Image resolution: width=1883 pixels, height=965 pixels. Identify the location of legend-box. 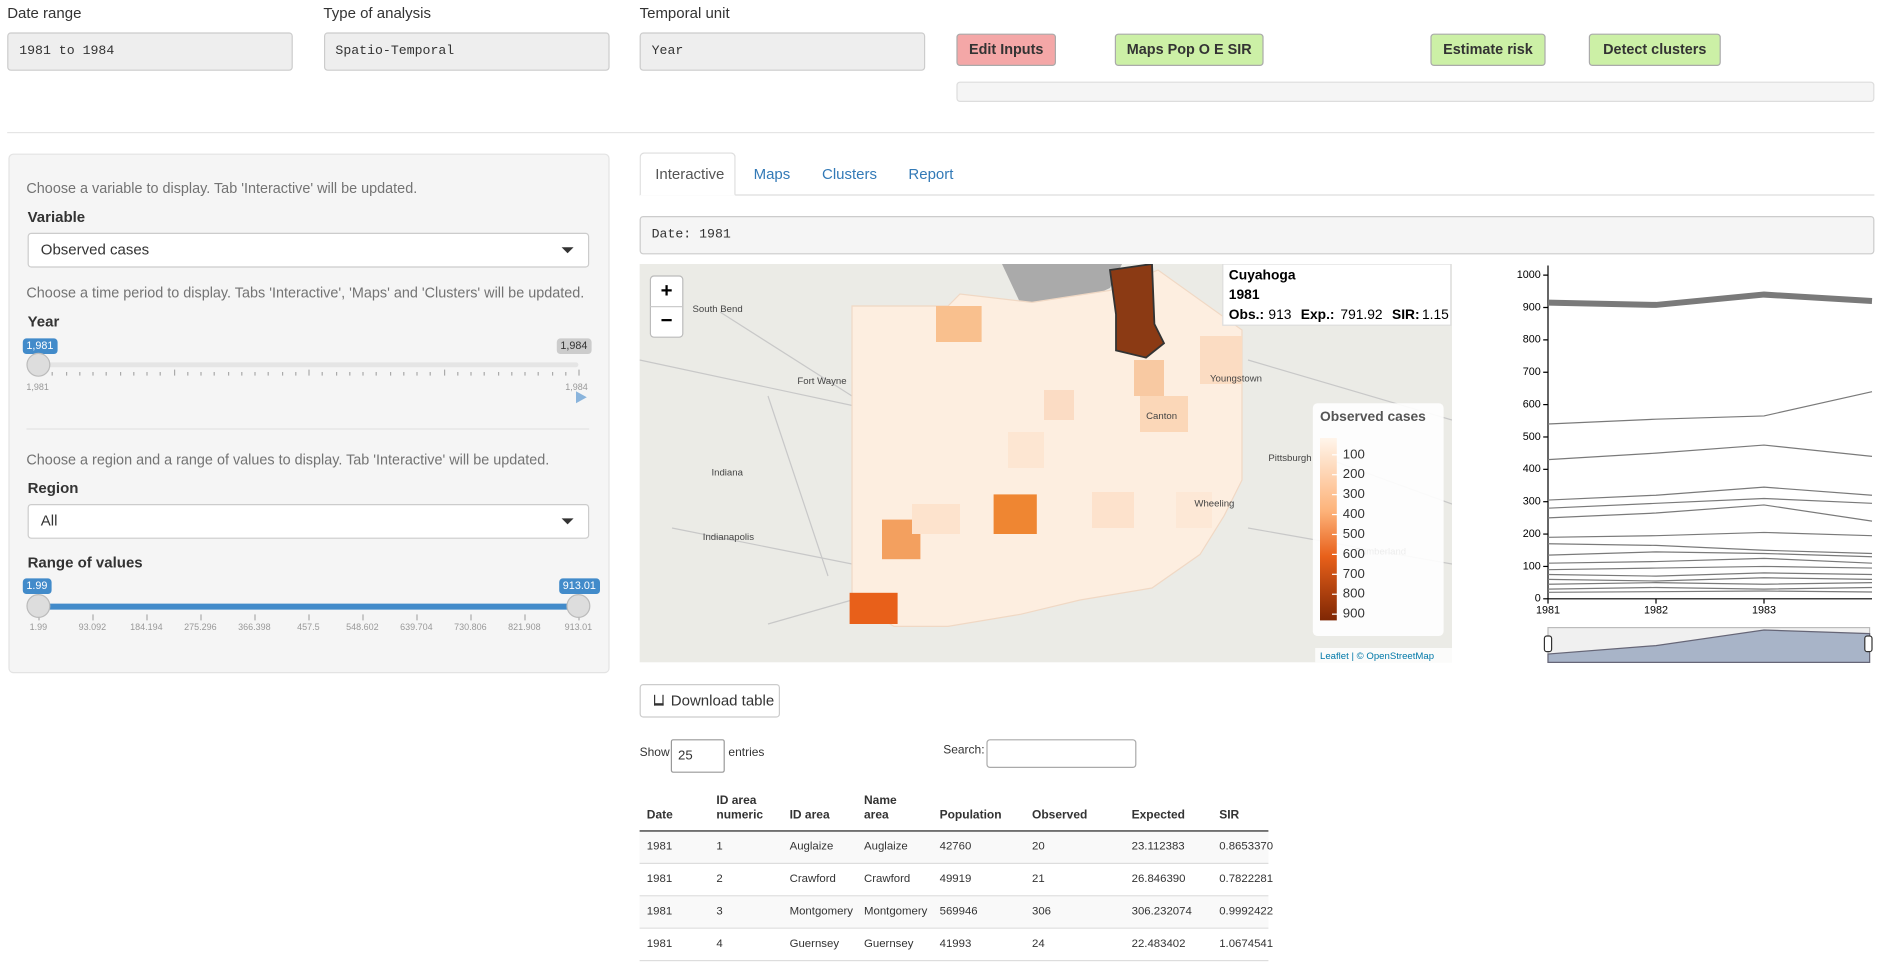
(1378, 519).